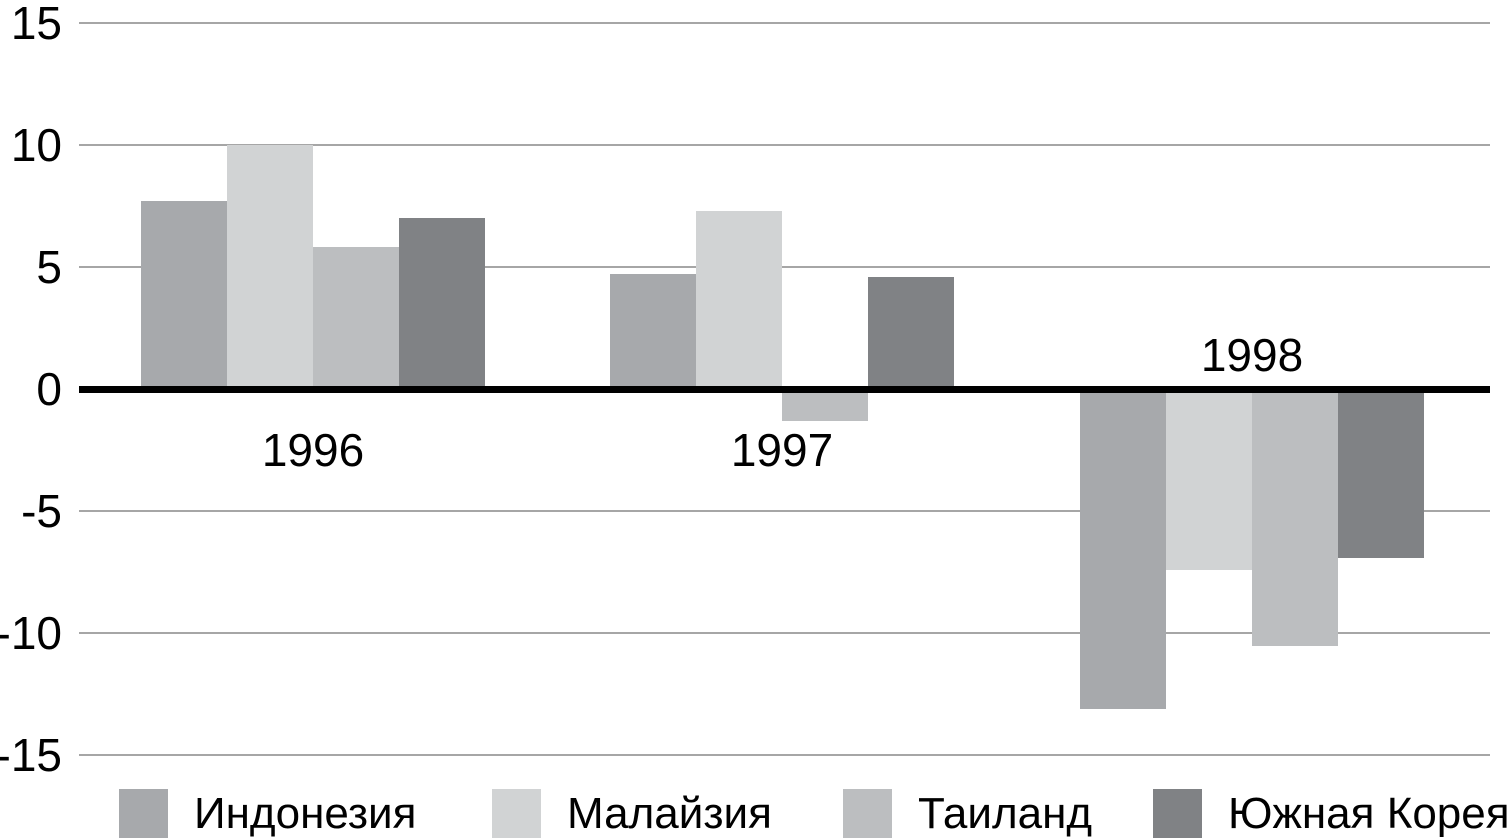  What do you see at coordinates (1295, 517) in the screenshot?
I see `bar-thailand-1998` at bounding box center [1295, 517].